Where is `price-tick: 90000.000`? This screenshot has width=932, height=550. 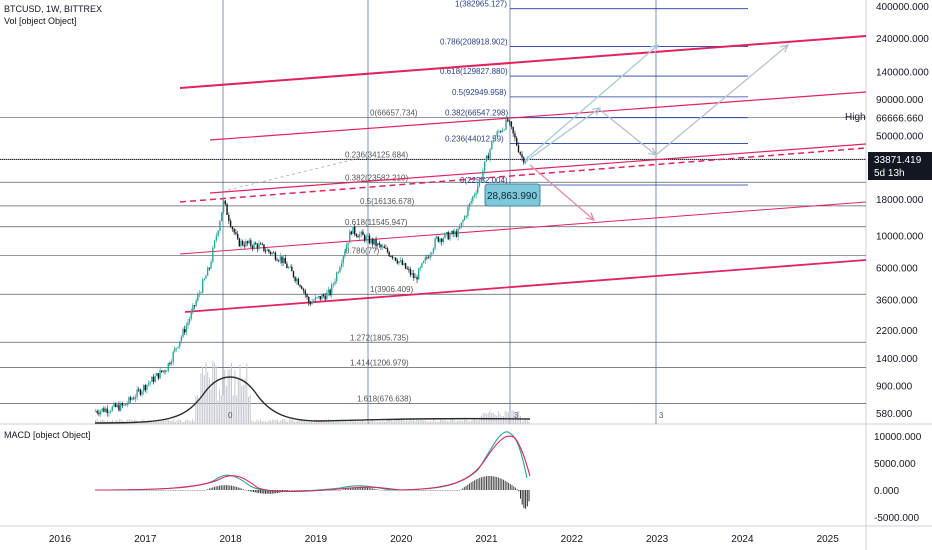 price-tick: 90000.000 is located at coordinates (900, 100).